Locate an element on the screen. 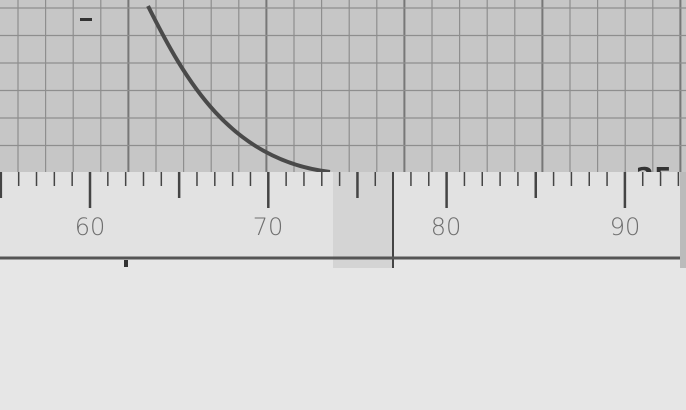 The image size is (686, 410). paper-label: 25 is located at coordinates (654, 178).